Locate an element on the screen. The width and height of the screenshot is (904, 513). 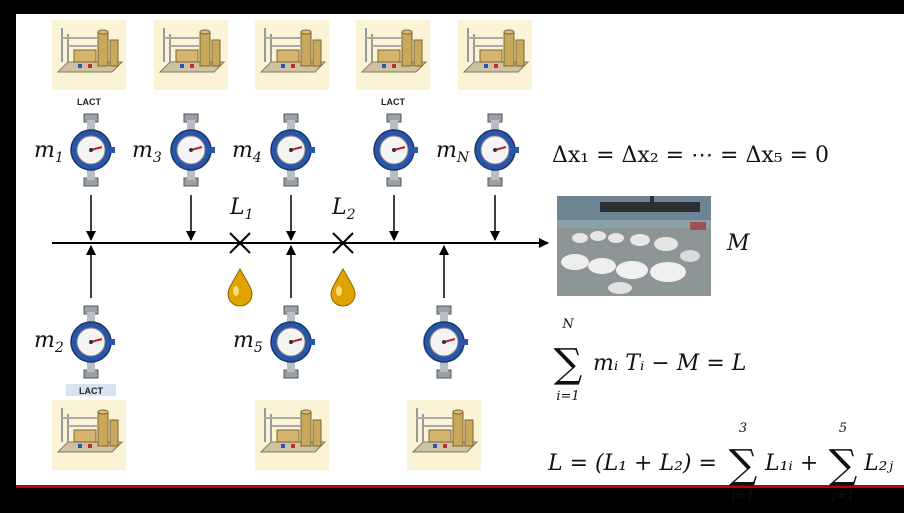
equation-mass-balance: N ∑ i=1 mᵢ Tᵢ − M = L is located at coordinates (650, 360).